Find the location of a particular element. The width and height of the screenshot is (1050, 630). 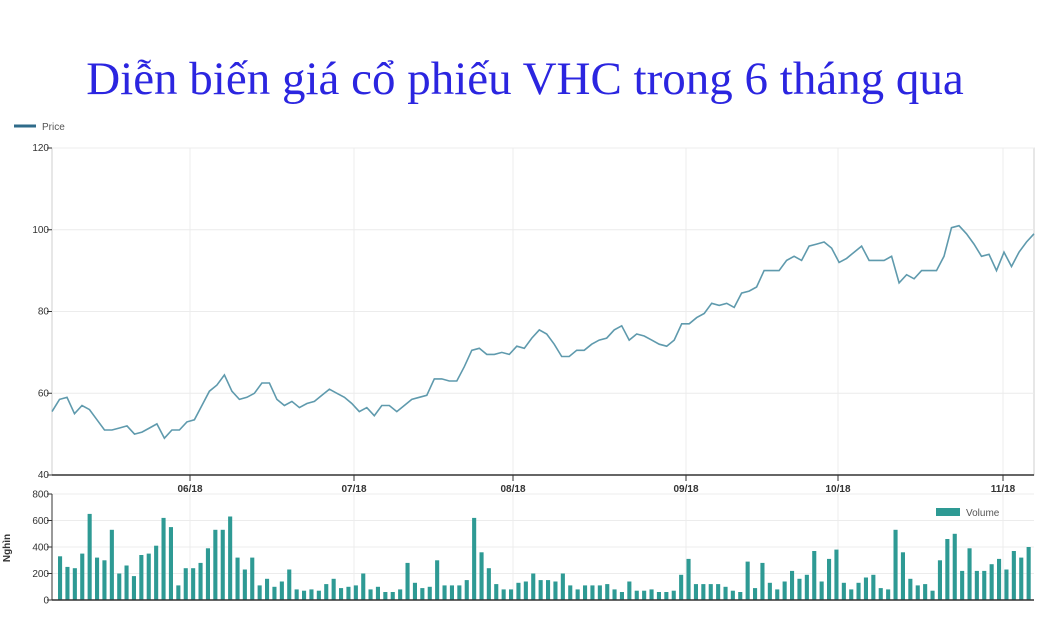

price-y-tick-label: 80 is located at coordinates (44, 312).